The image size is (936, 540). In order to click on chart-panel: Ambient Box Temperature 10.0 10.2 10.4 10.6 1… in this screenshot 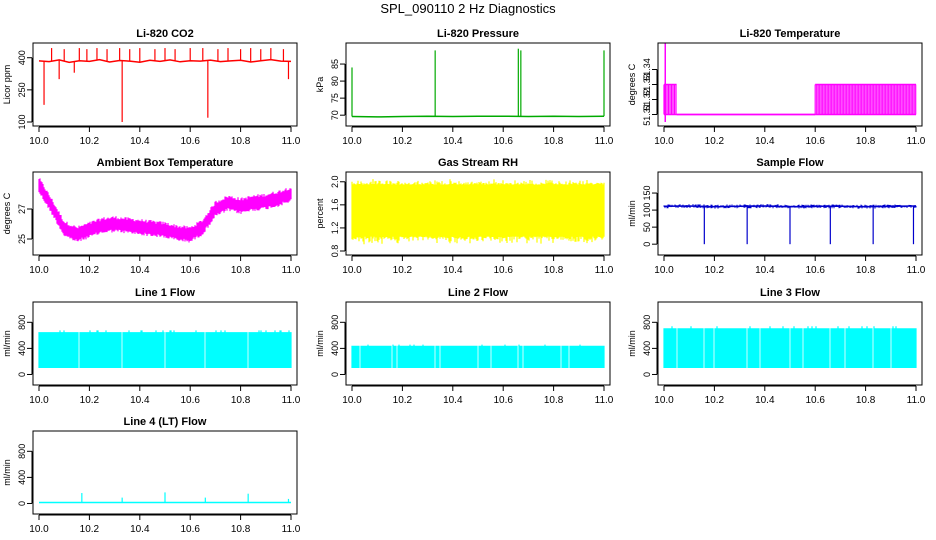, I will do `click(151, 216)`.